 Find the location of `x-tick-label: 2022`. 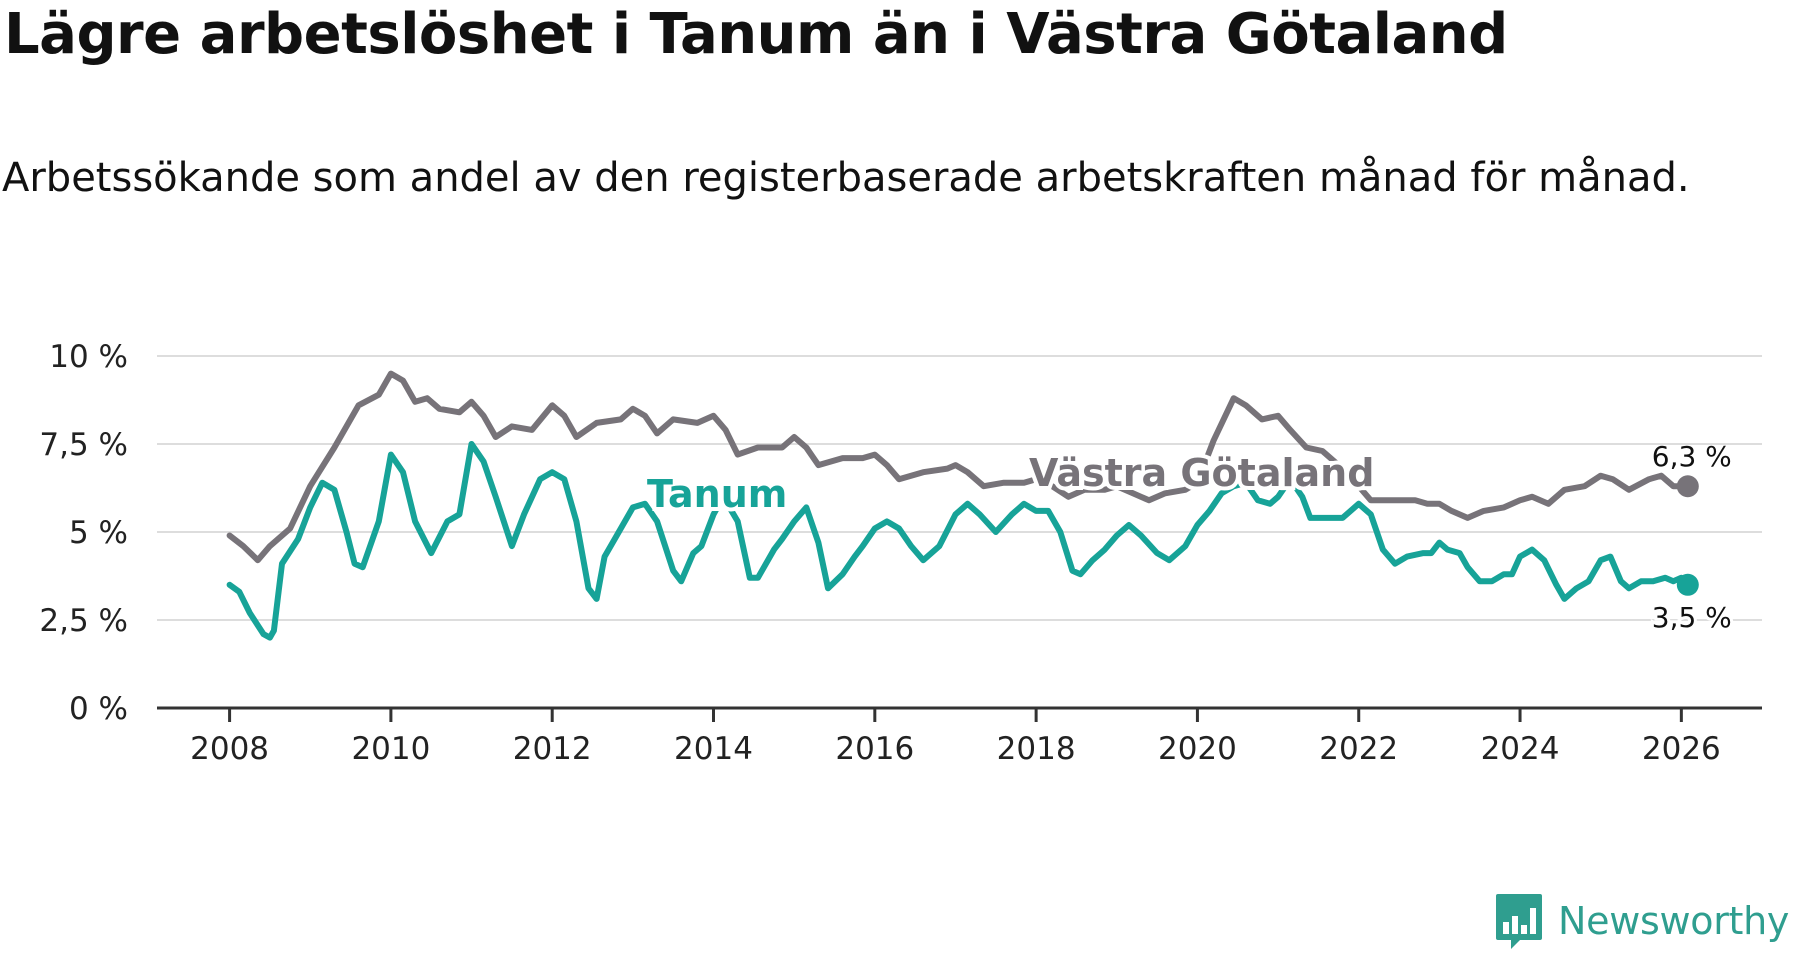

x-tick-label: 2022 is located at coordinates (1358, 749).